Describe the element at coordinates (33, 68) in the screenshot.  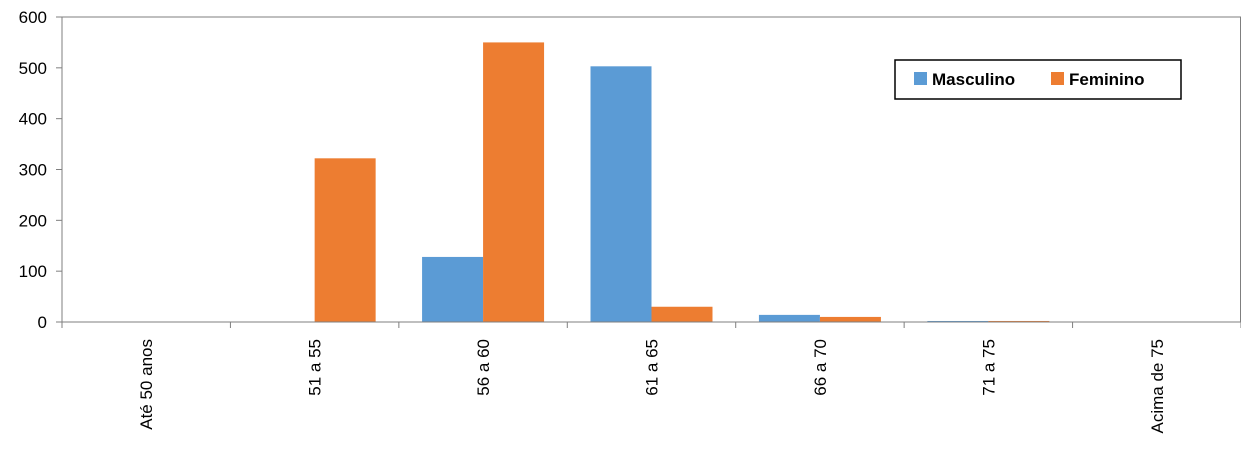
I see `y-tick-label-500: 500` at that location.